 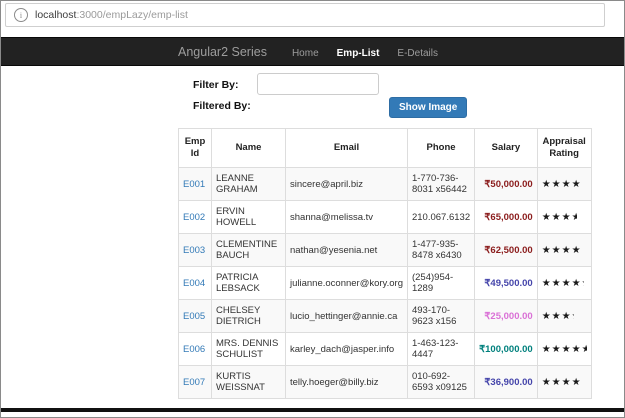 What do you see at coordinates (194, 283) in the screenshot?
I see `emp-id-link: E004` at bounding box center [194, 283].